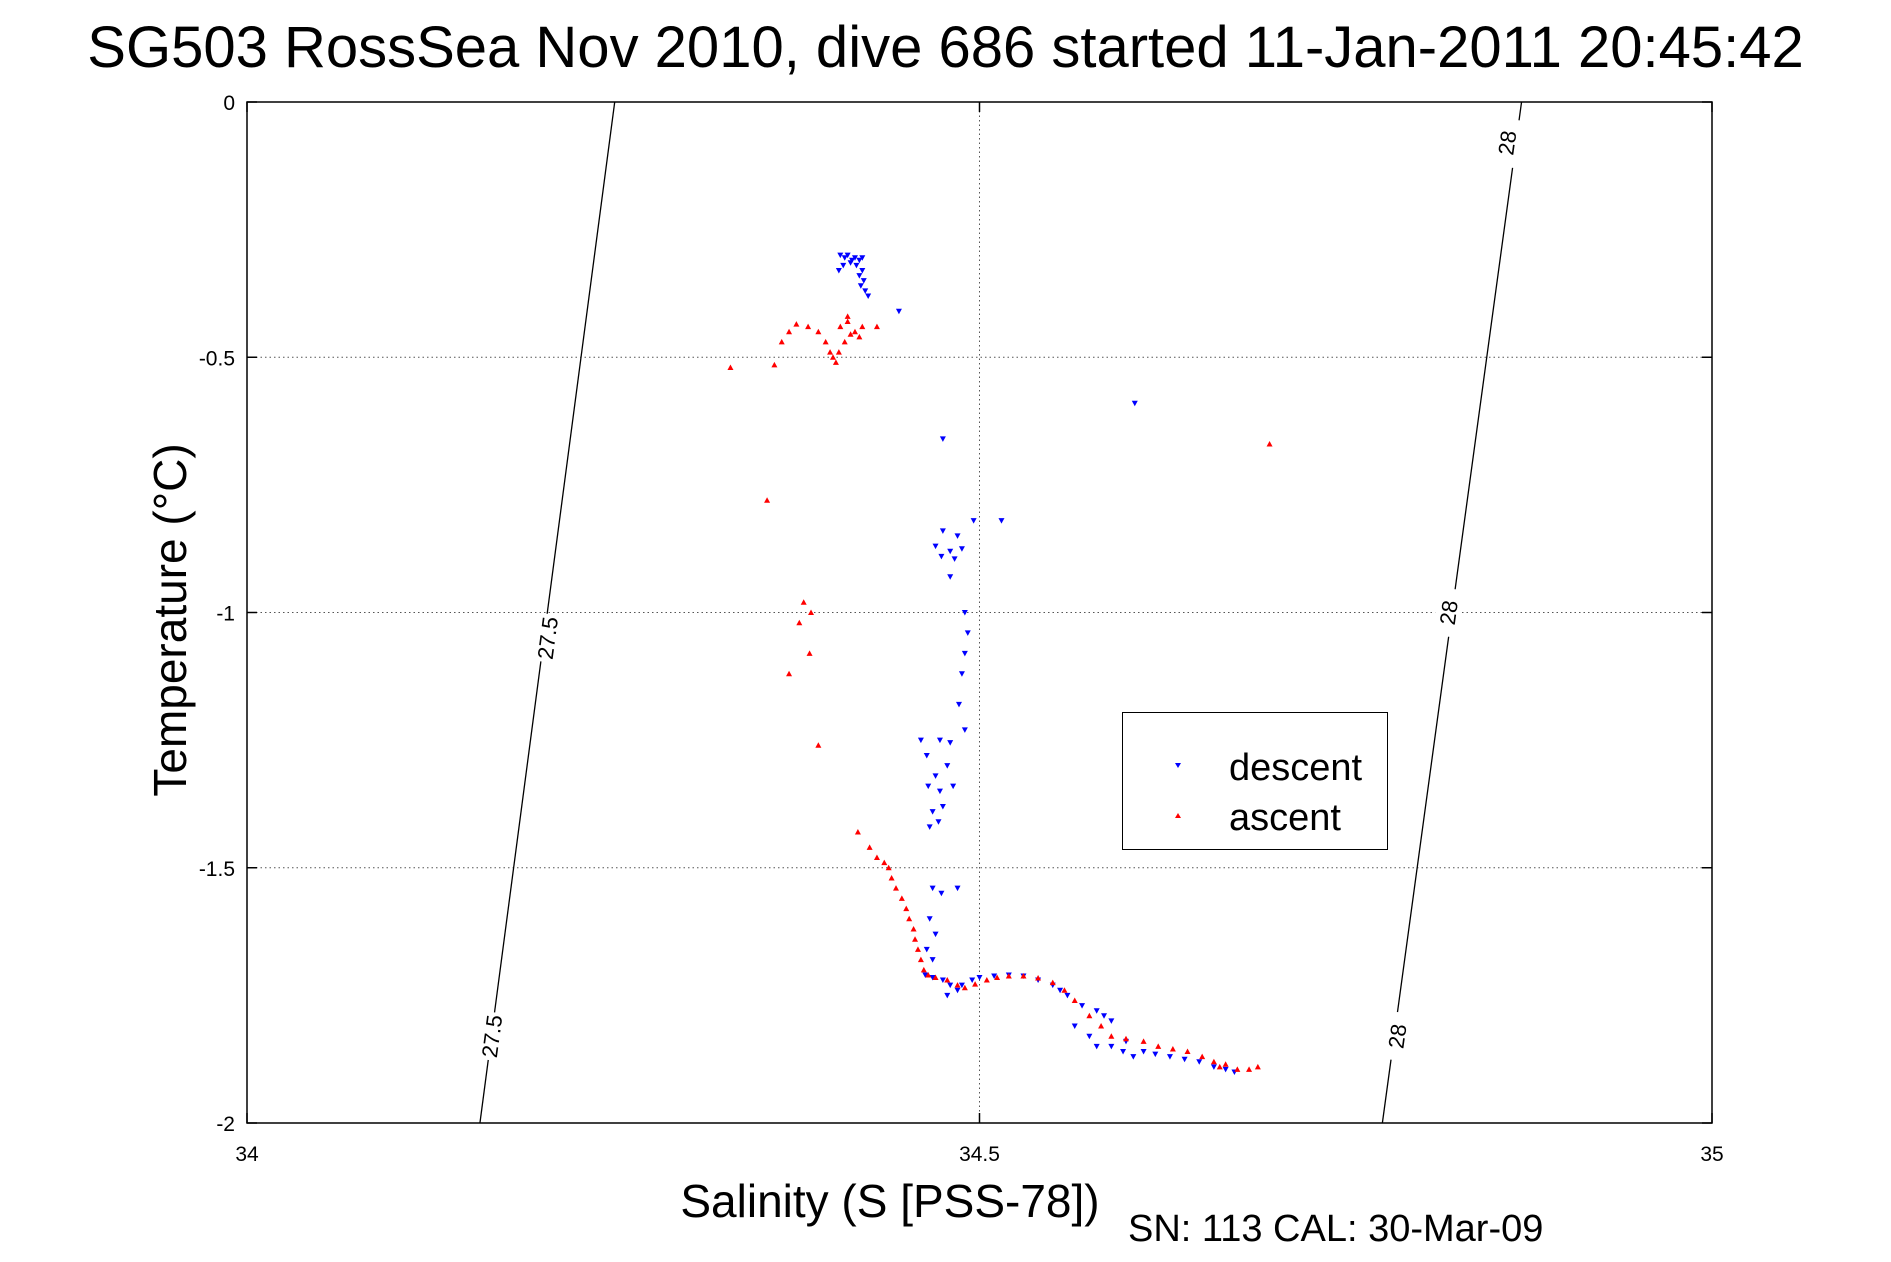  What do you see at coordinates (1178, 765) in the screenshot?
I see `descent-marker-icon` at bounding box center [1178, 765].